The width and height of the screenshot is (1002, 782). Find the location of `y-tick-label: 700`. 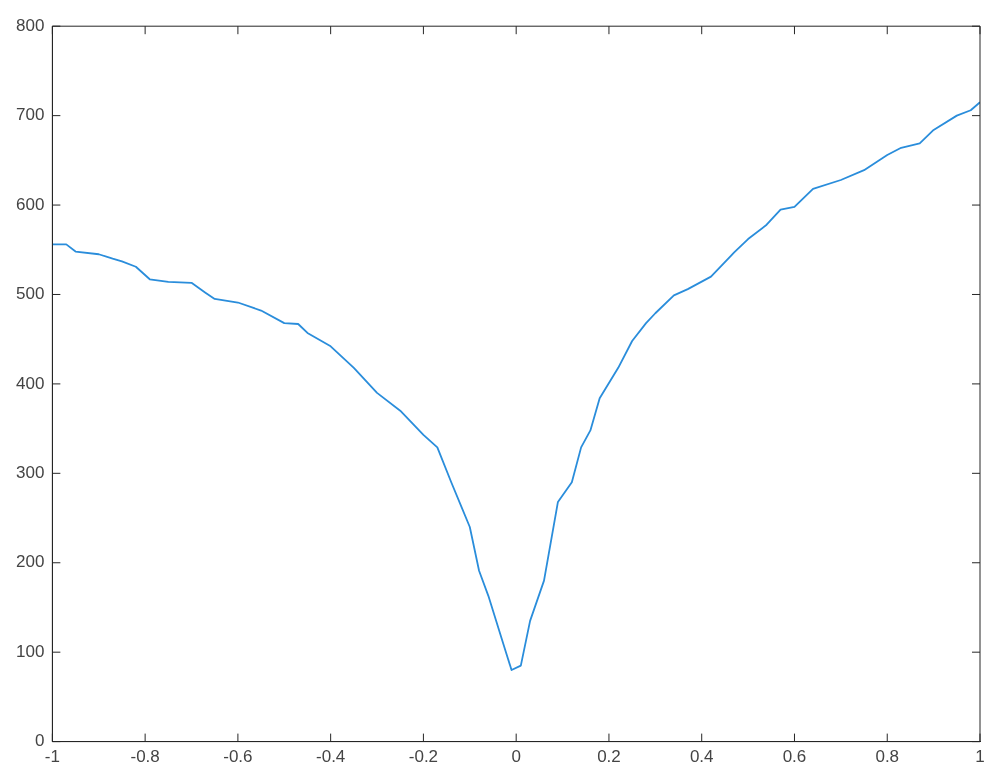

y-tick-label: 700 is located at coordinates (30, 115).